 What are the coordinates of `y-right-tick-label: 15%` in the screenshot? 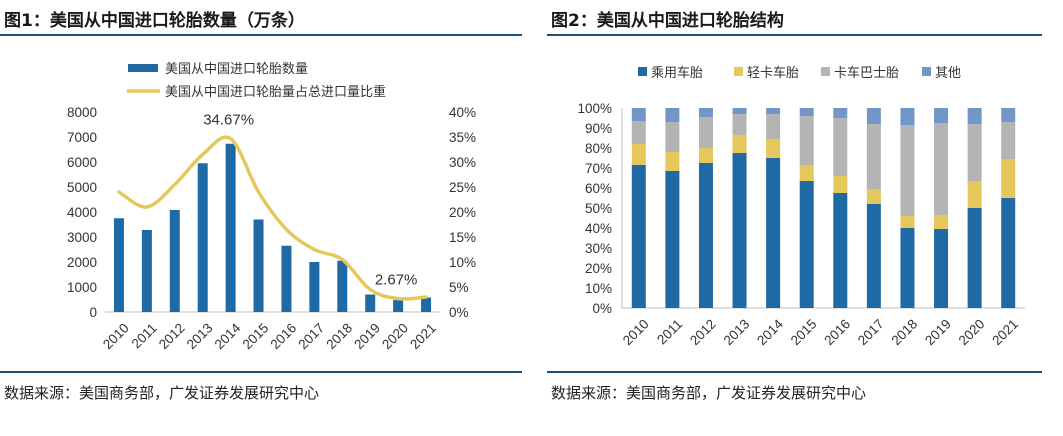 It's located at (462, 237).